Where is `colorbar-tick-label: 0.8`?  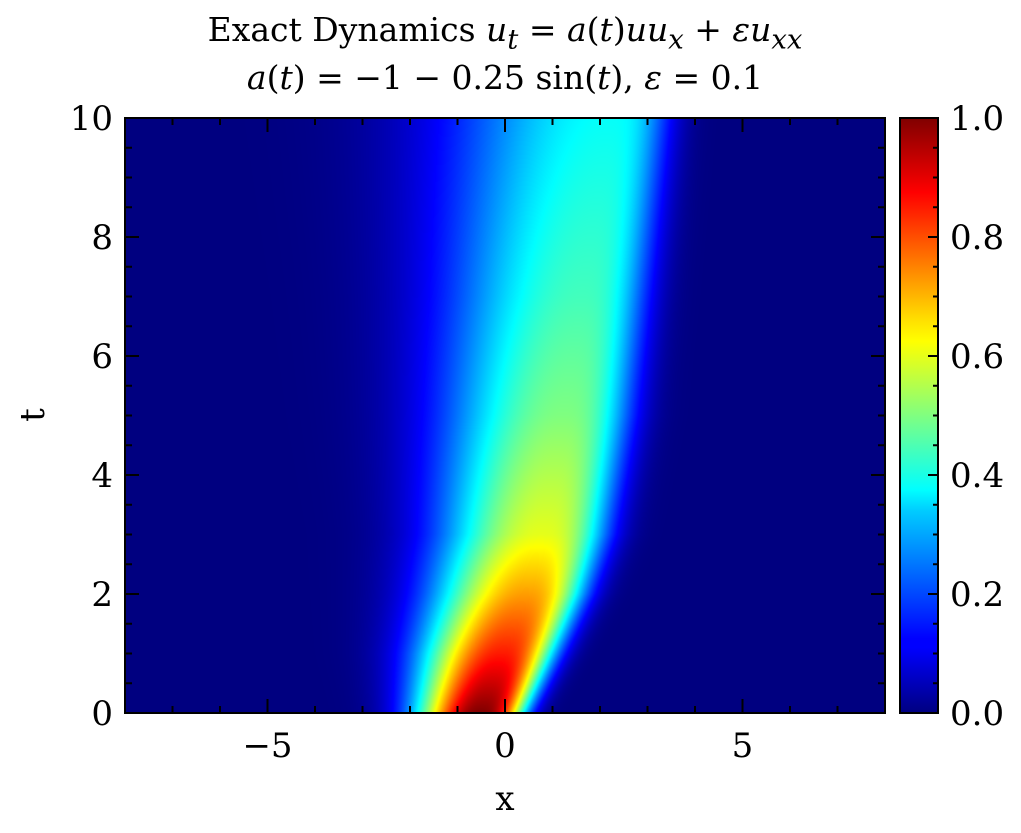 colorbar-tick-label: 0.8 is located at coordinates (977, 238).